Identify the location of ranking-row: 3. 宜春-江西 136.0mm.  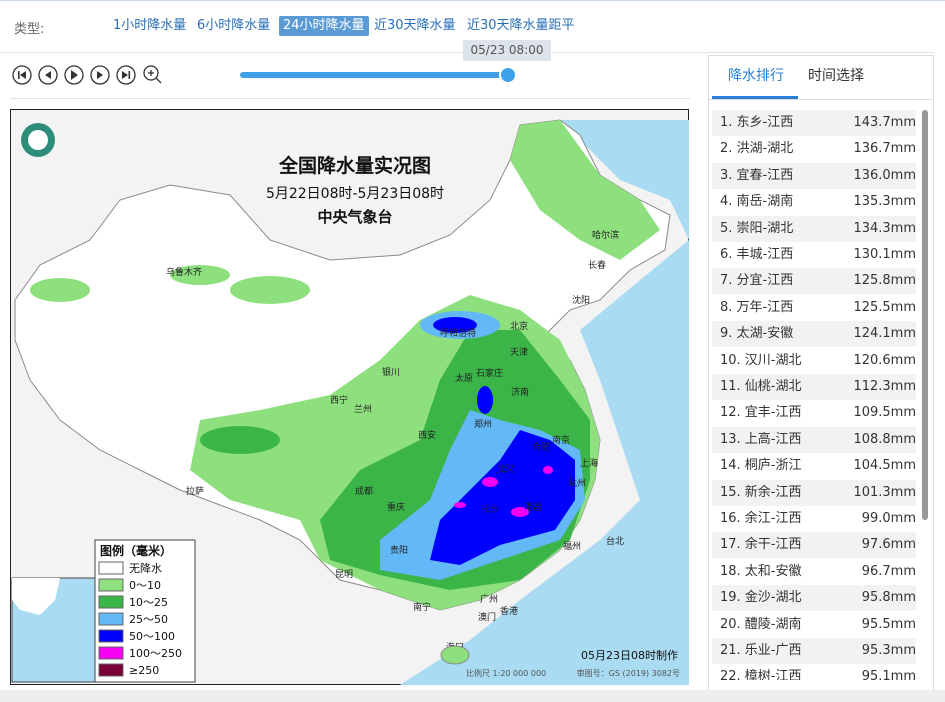
(814, 175).